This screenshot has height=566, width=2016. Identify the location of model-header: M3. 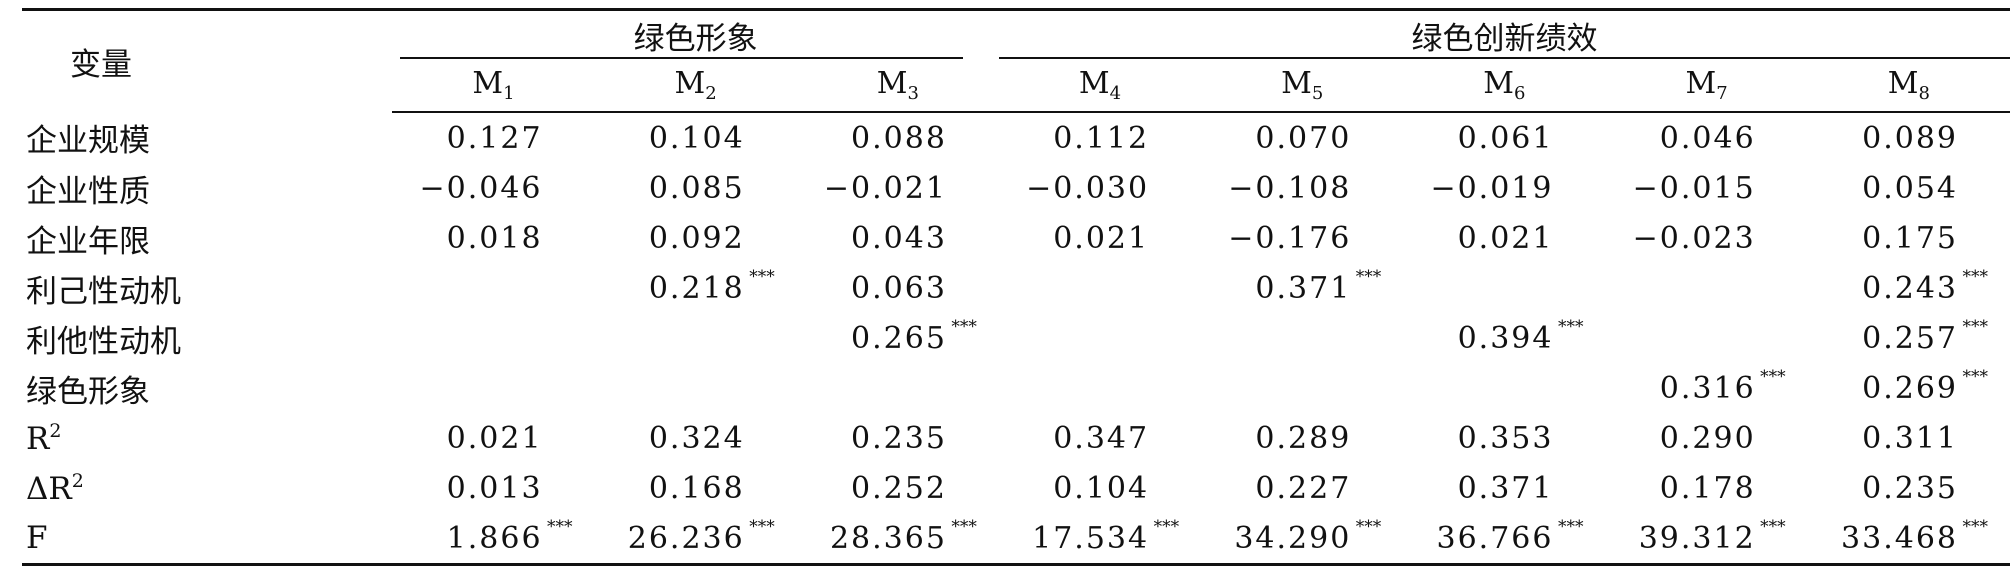
(897, 86).